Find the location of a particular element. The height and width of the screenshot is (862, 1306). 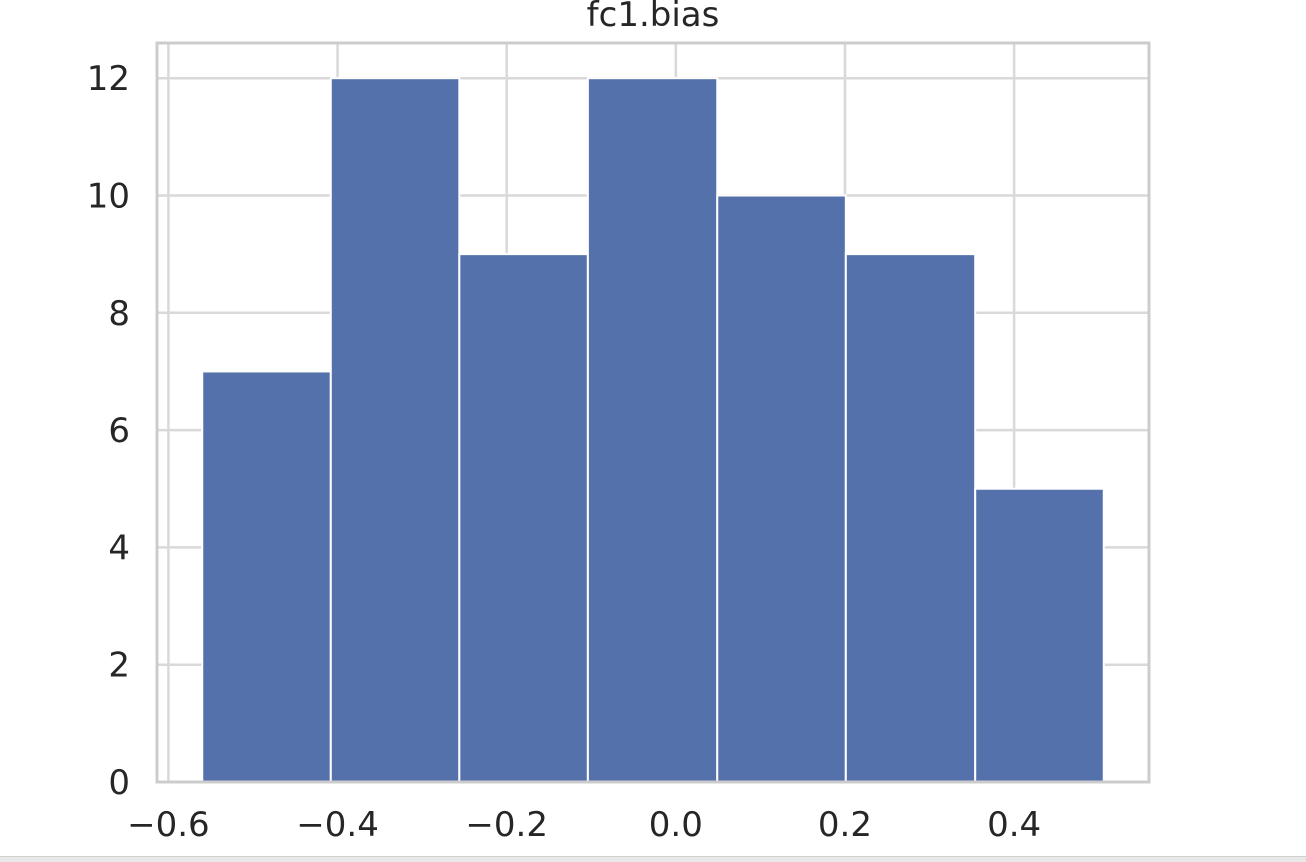

y-tick-label: 0 is located at coordinates (119, 783).